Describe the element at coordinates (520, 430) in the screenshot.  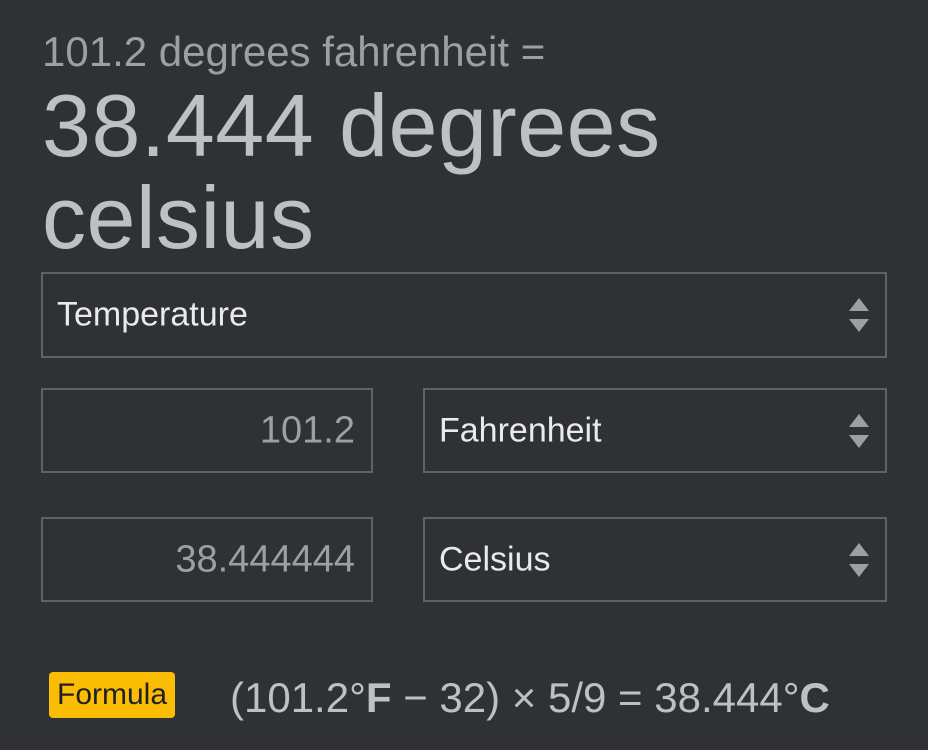
I see `from-unit-label: Fahrenheit` at that location.